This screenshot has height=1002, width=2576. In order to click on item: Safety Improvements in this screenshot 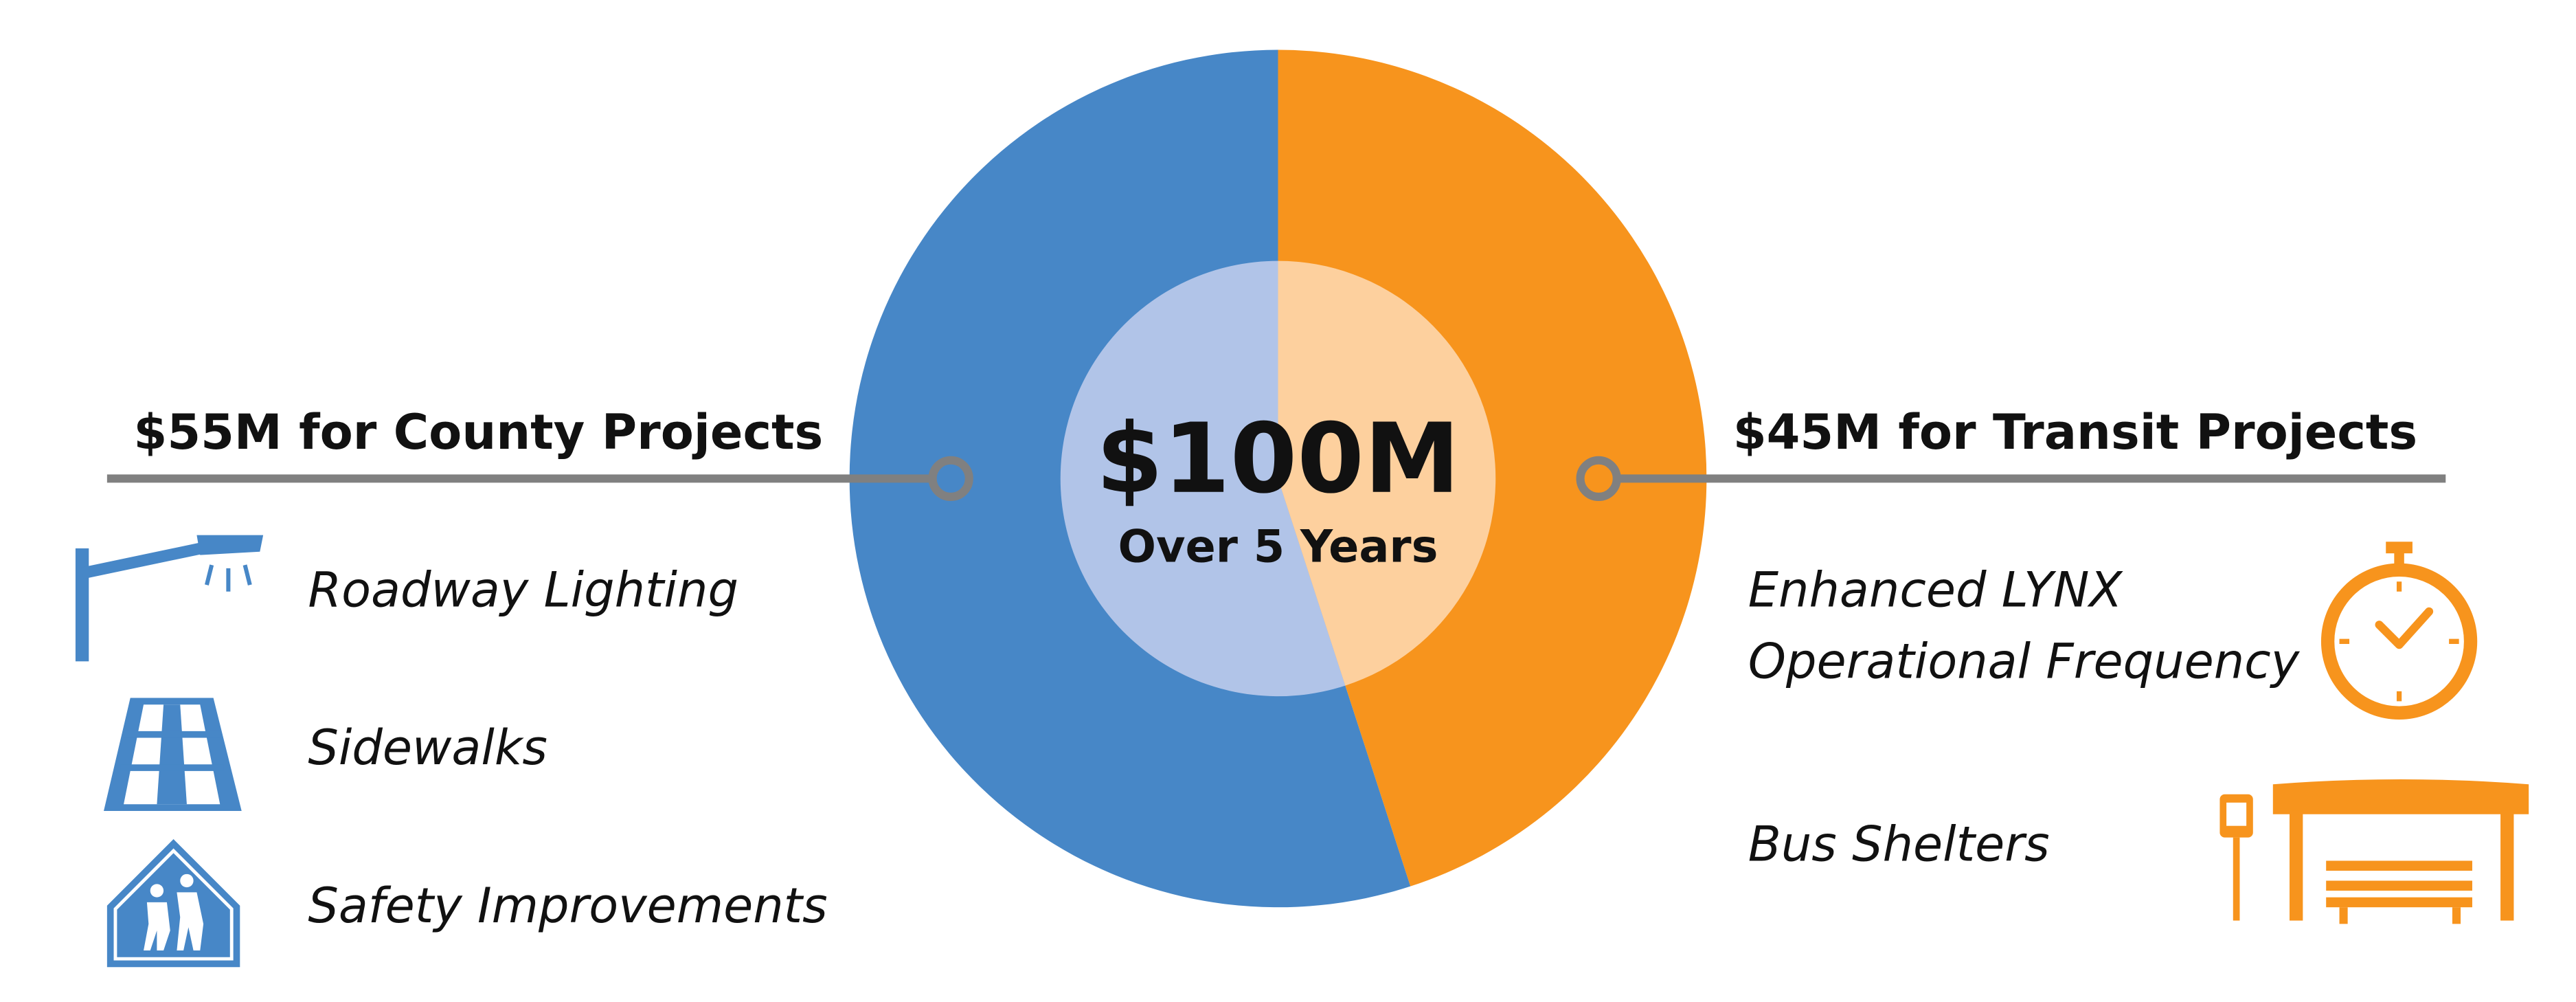, I will do `click(567, 906)`.